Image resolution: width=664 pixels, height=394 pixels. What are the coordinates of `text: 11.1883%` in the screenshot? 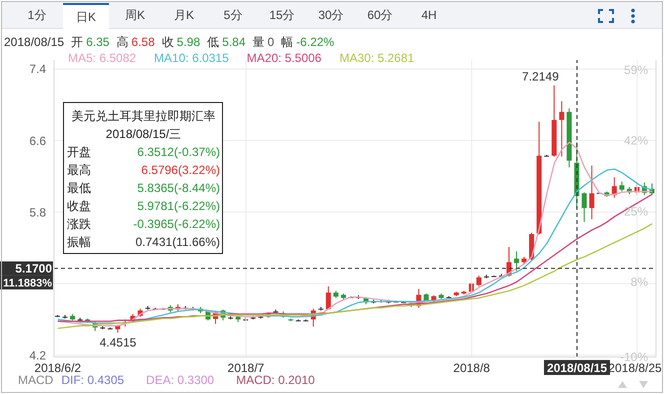 It's located at (27, 283).